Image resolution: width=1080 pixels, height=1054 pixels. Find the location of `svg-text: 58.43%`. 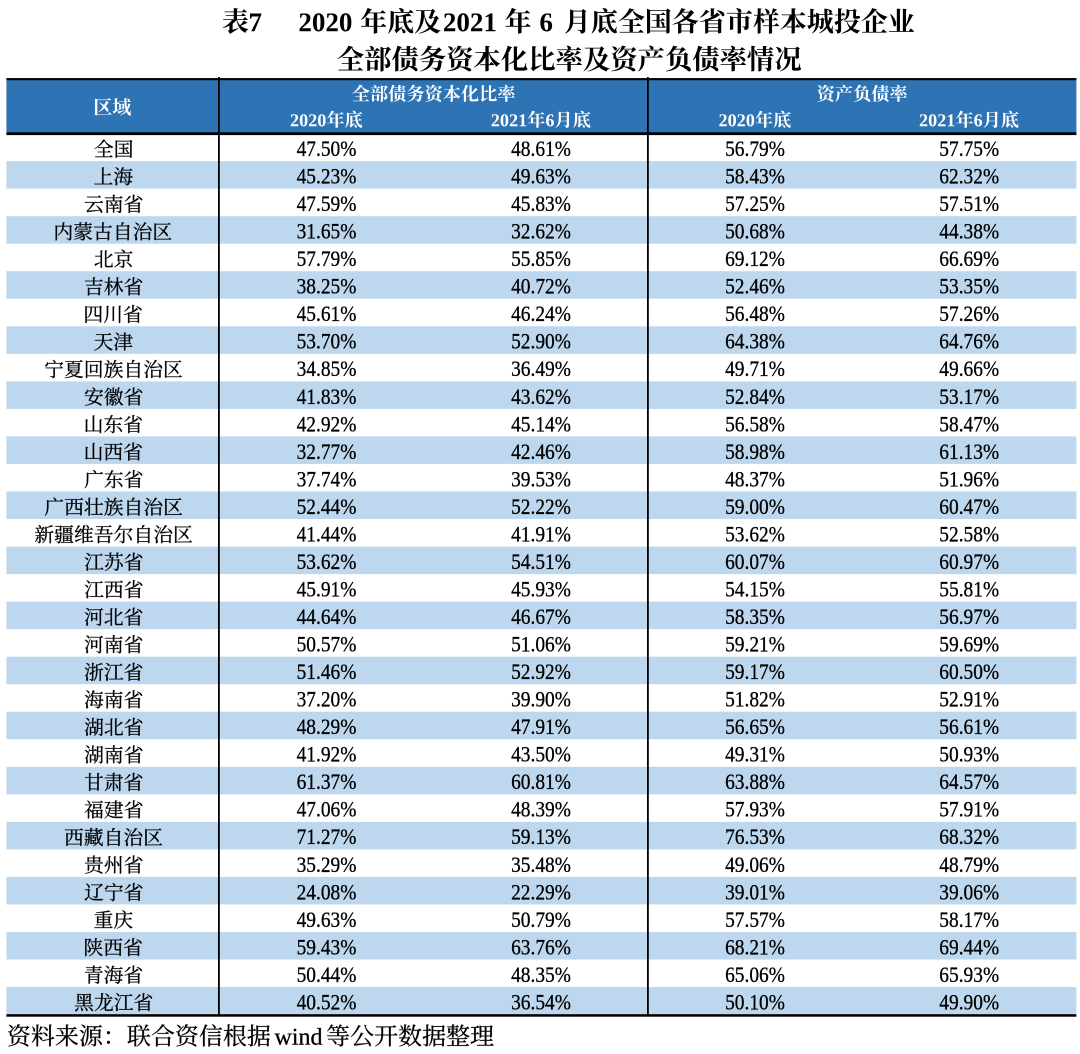

svg-text: 58.43% is located at coordinates (755, 177).